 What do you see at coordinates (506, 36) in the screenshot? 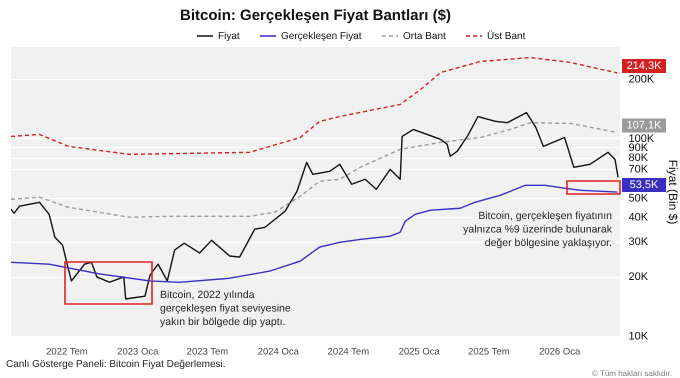
I see `legend-label: Üst Bant` at bounding box center [506, 36].